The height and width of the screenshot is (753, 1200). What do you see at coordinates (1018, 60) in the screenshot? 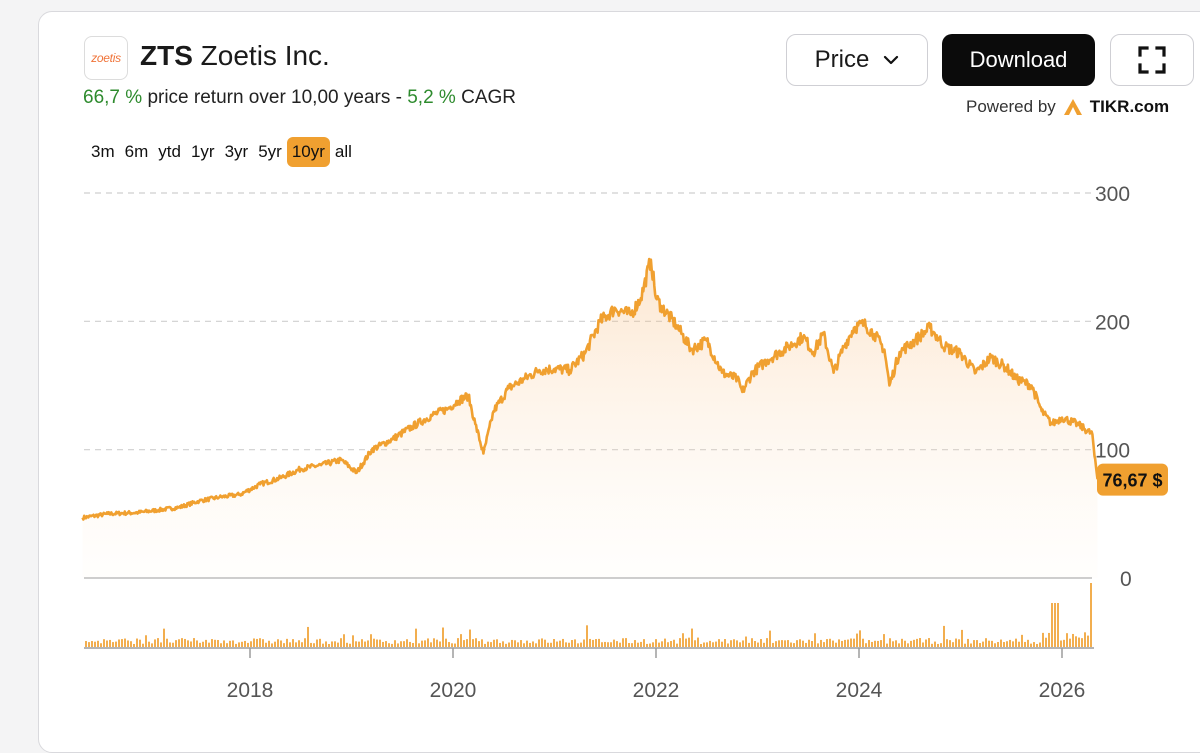
I see `download-button: Download` at bounding box center [1018, 60].